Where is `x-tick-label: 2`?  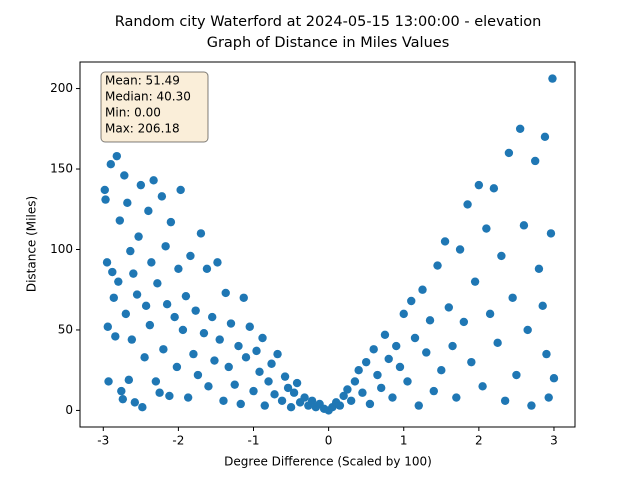 x-tick-label: 2 is located at coordinates (479, 441).